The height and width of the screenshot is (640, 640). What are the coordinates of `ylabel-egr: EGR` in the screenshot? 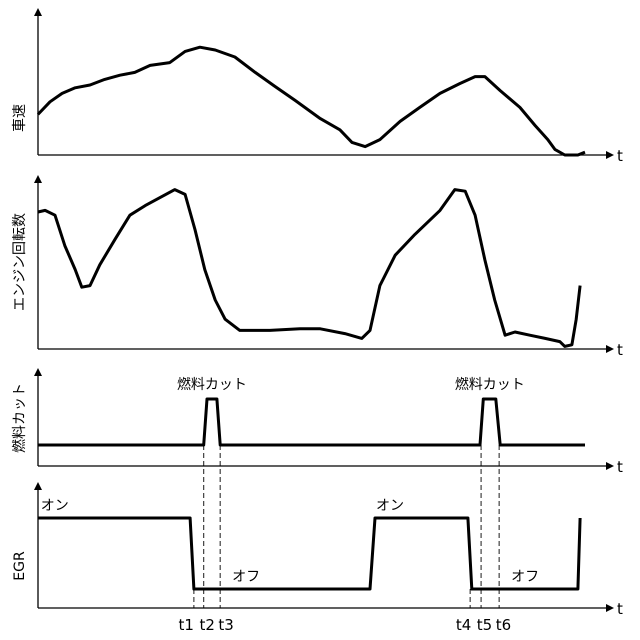 It's located at (20, 566).